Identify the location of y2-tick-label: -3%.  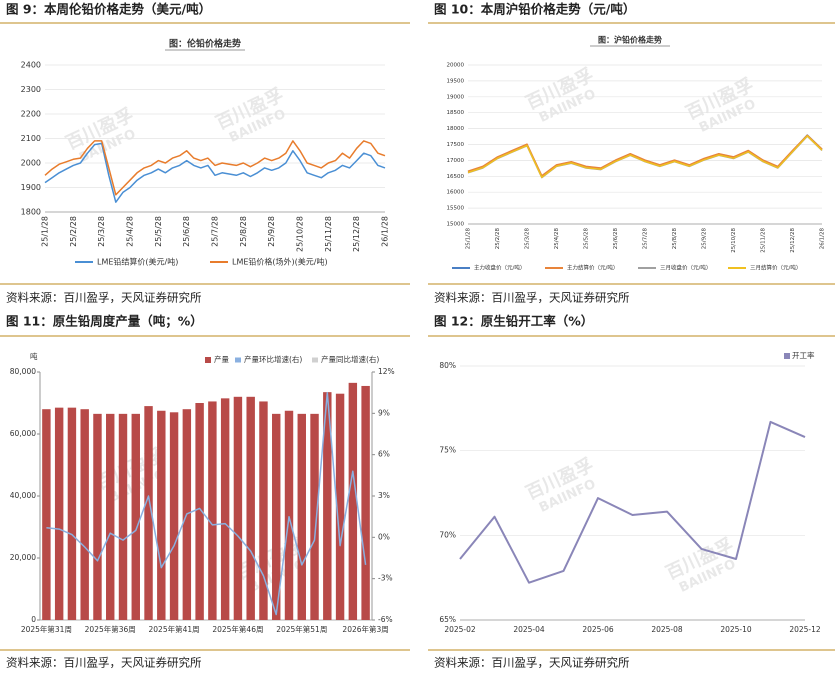
(385, 578).